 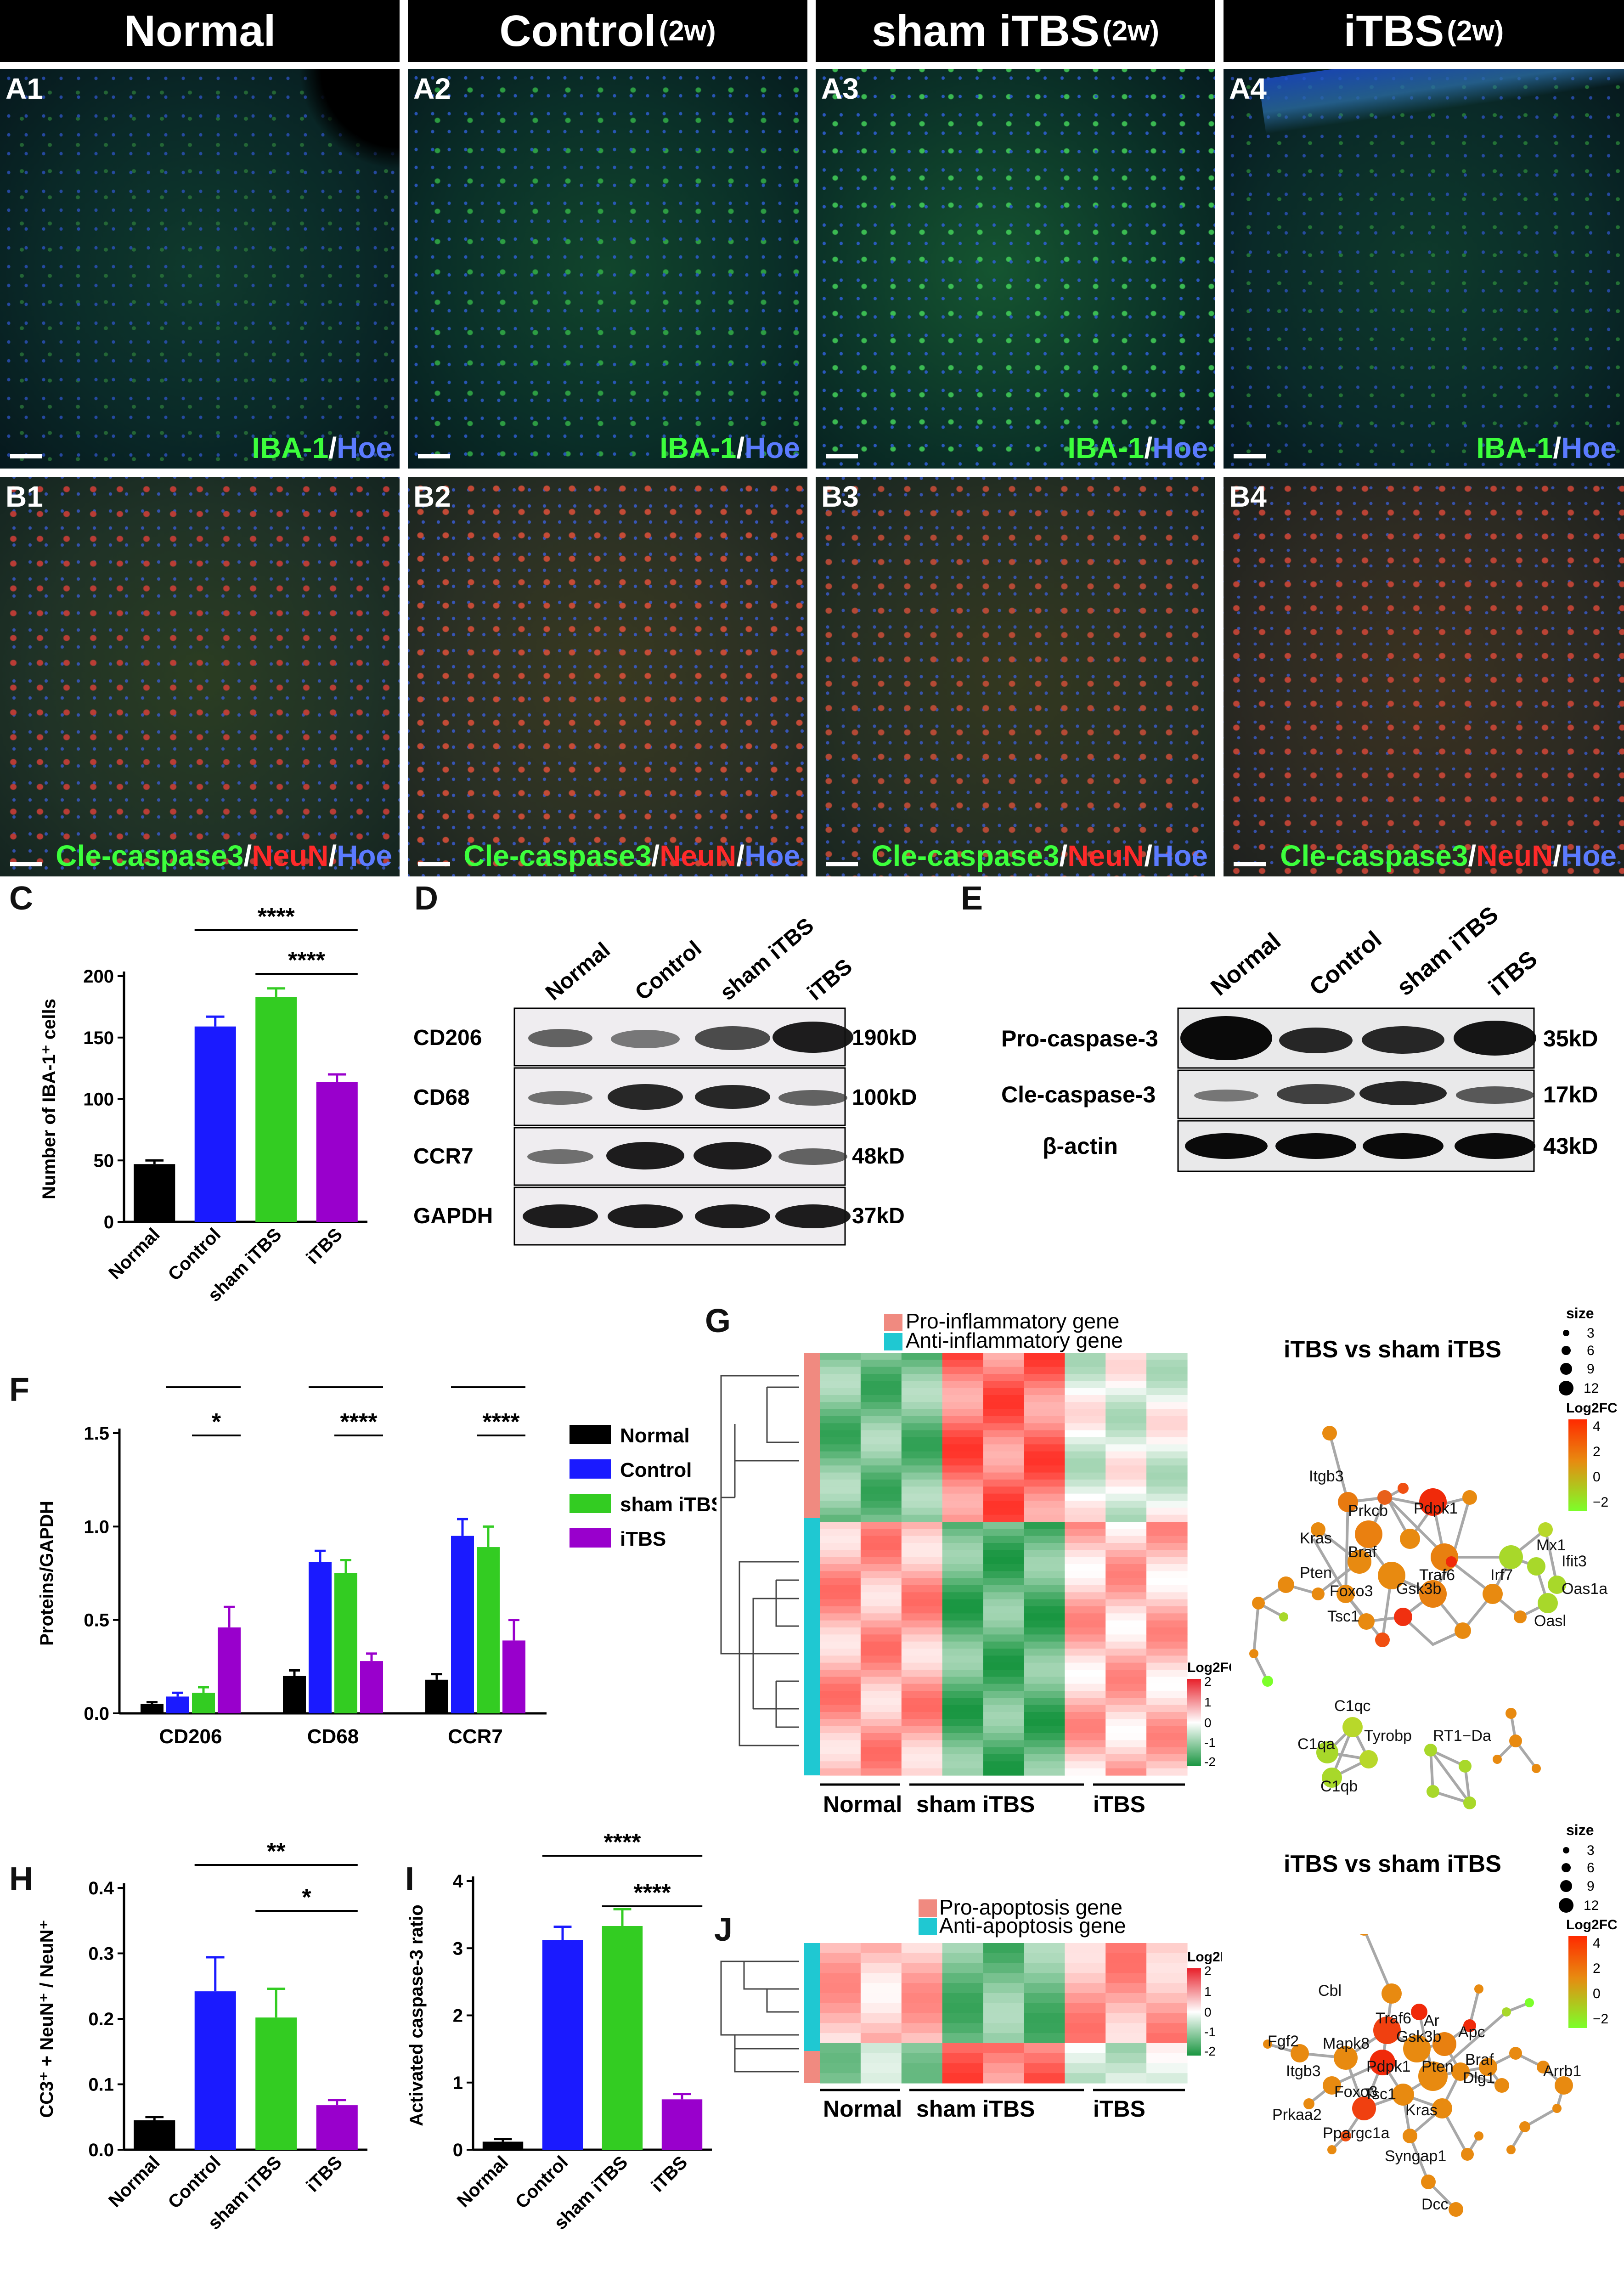 What do you see at coordinates (698, 856) in the screenshot?
I see `stain-neun: NeuN` at bounding box center [698, 856].